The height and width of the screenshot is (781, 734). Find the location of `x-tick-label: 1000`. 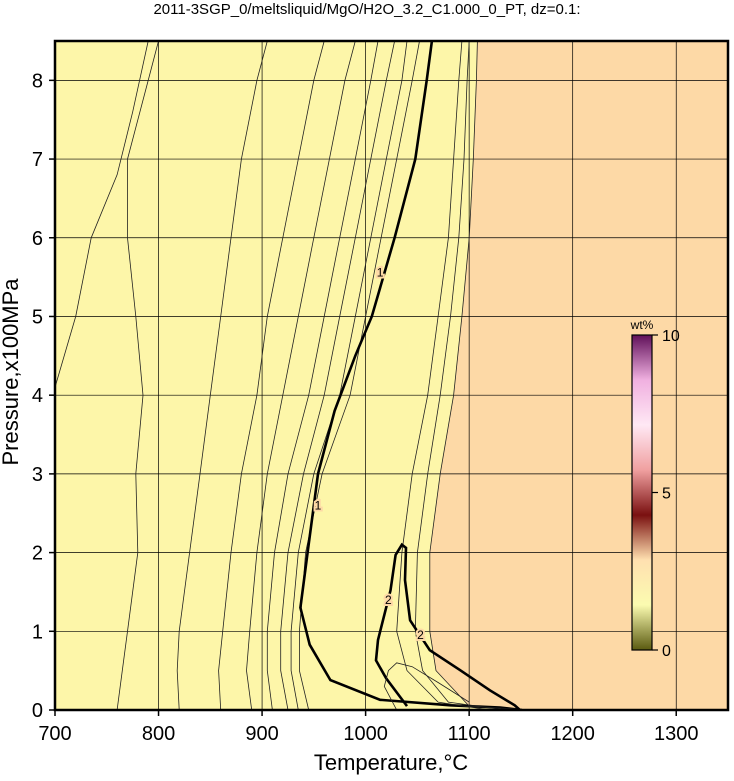

x-tick-label: 1000 is located at coordinates (365, 734).